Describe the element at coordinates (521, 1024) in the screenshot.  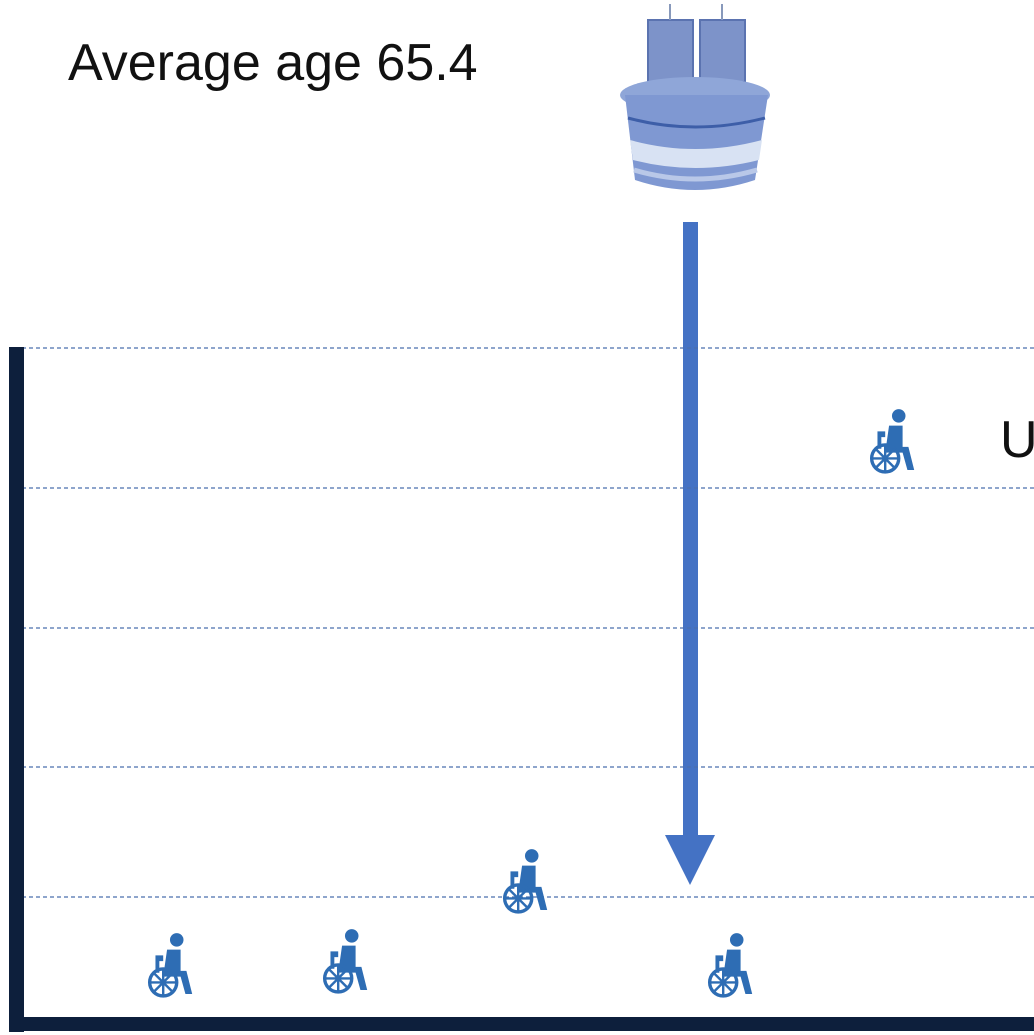
I see `bottom-axis` at that location.